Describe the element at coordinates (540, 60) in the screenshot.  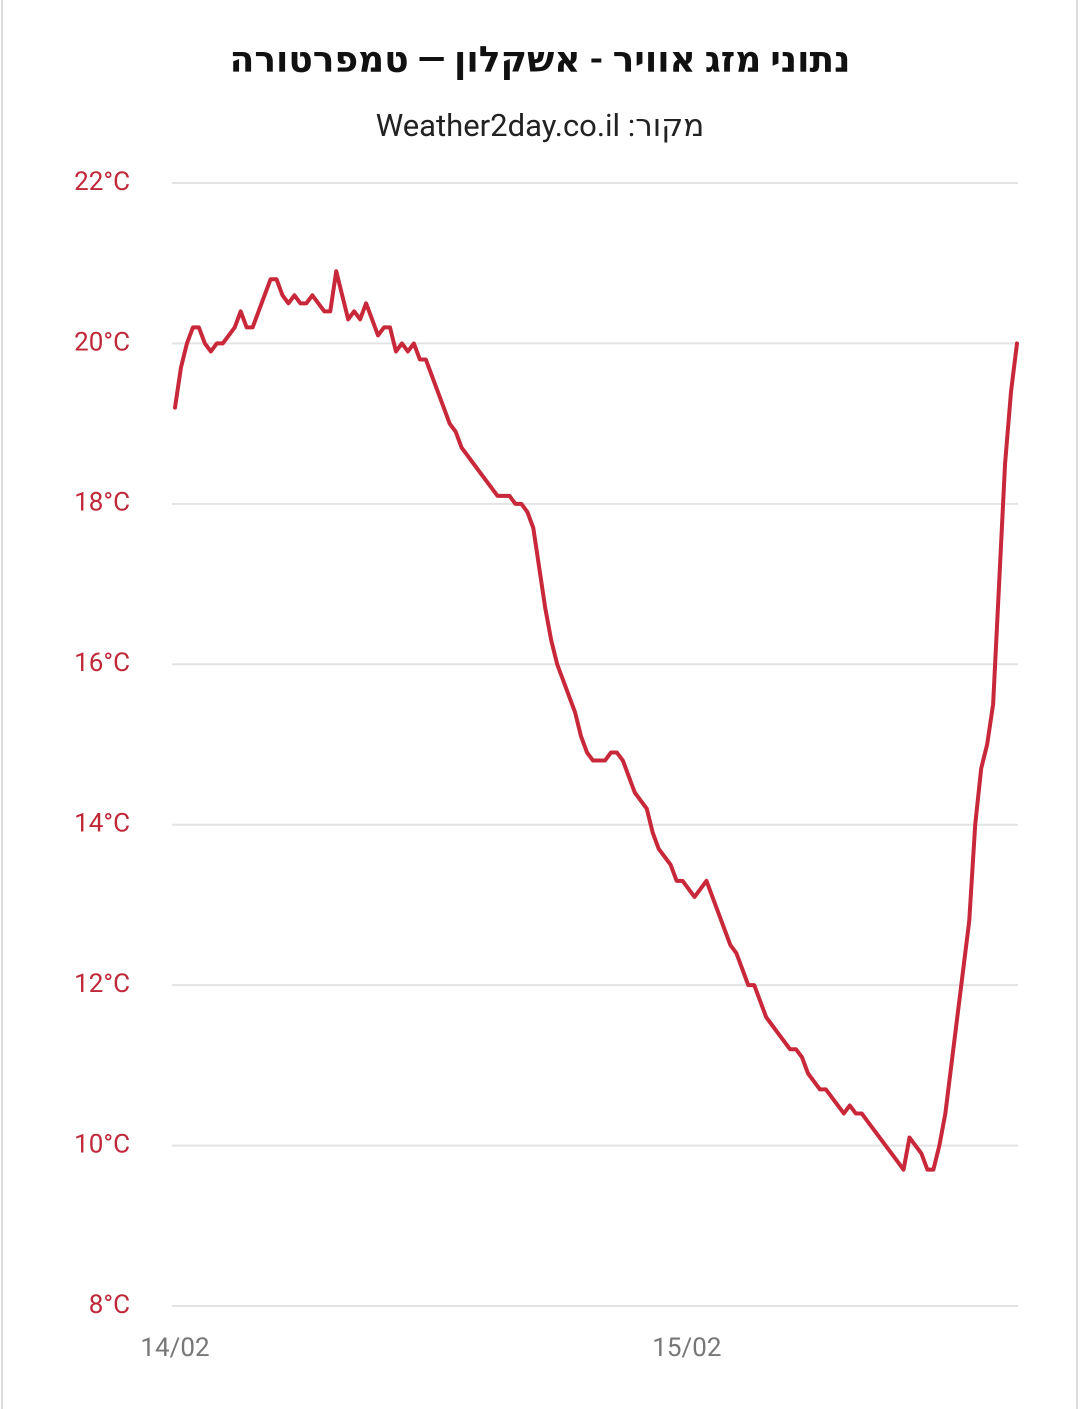
I see `chart-title: נתוני מזג אוויר - אשקלון — טמפרטורה` at that location.